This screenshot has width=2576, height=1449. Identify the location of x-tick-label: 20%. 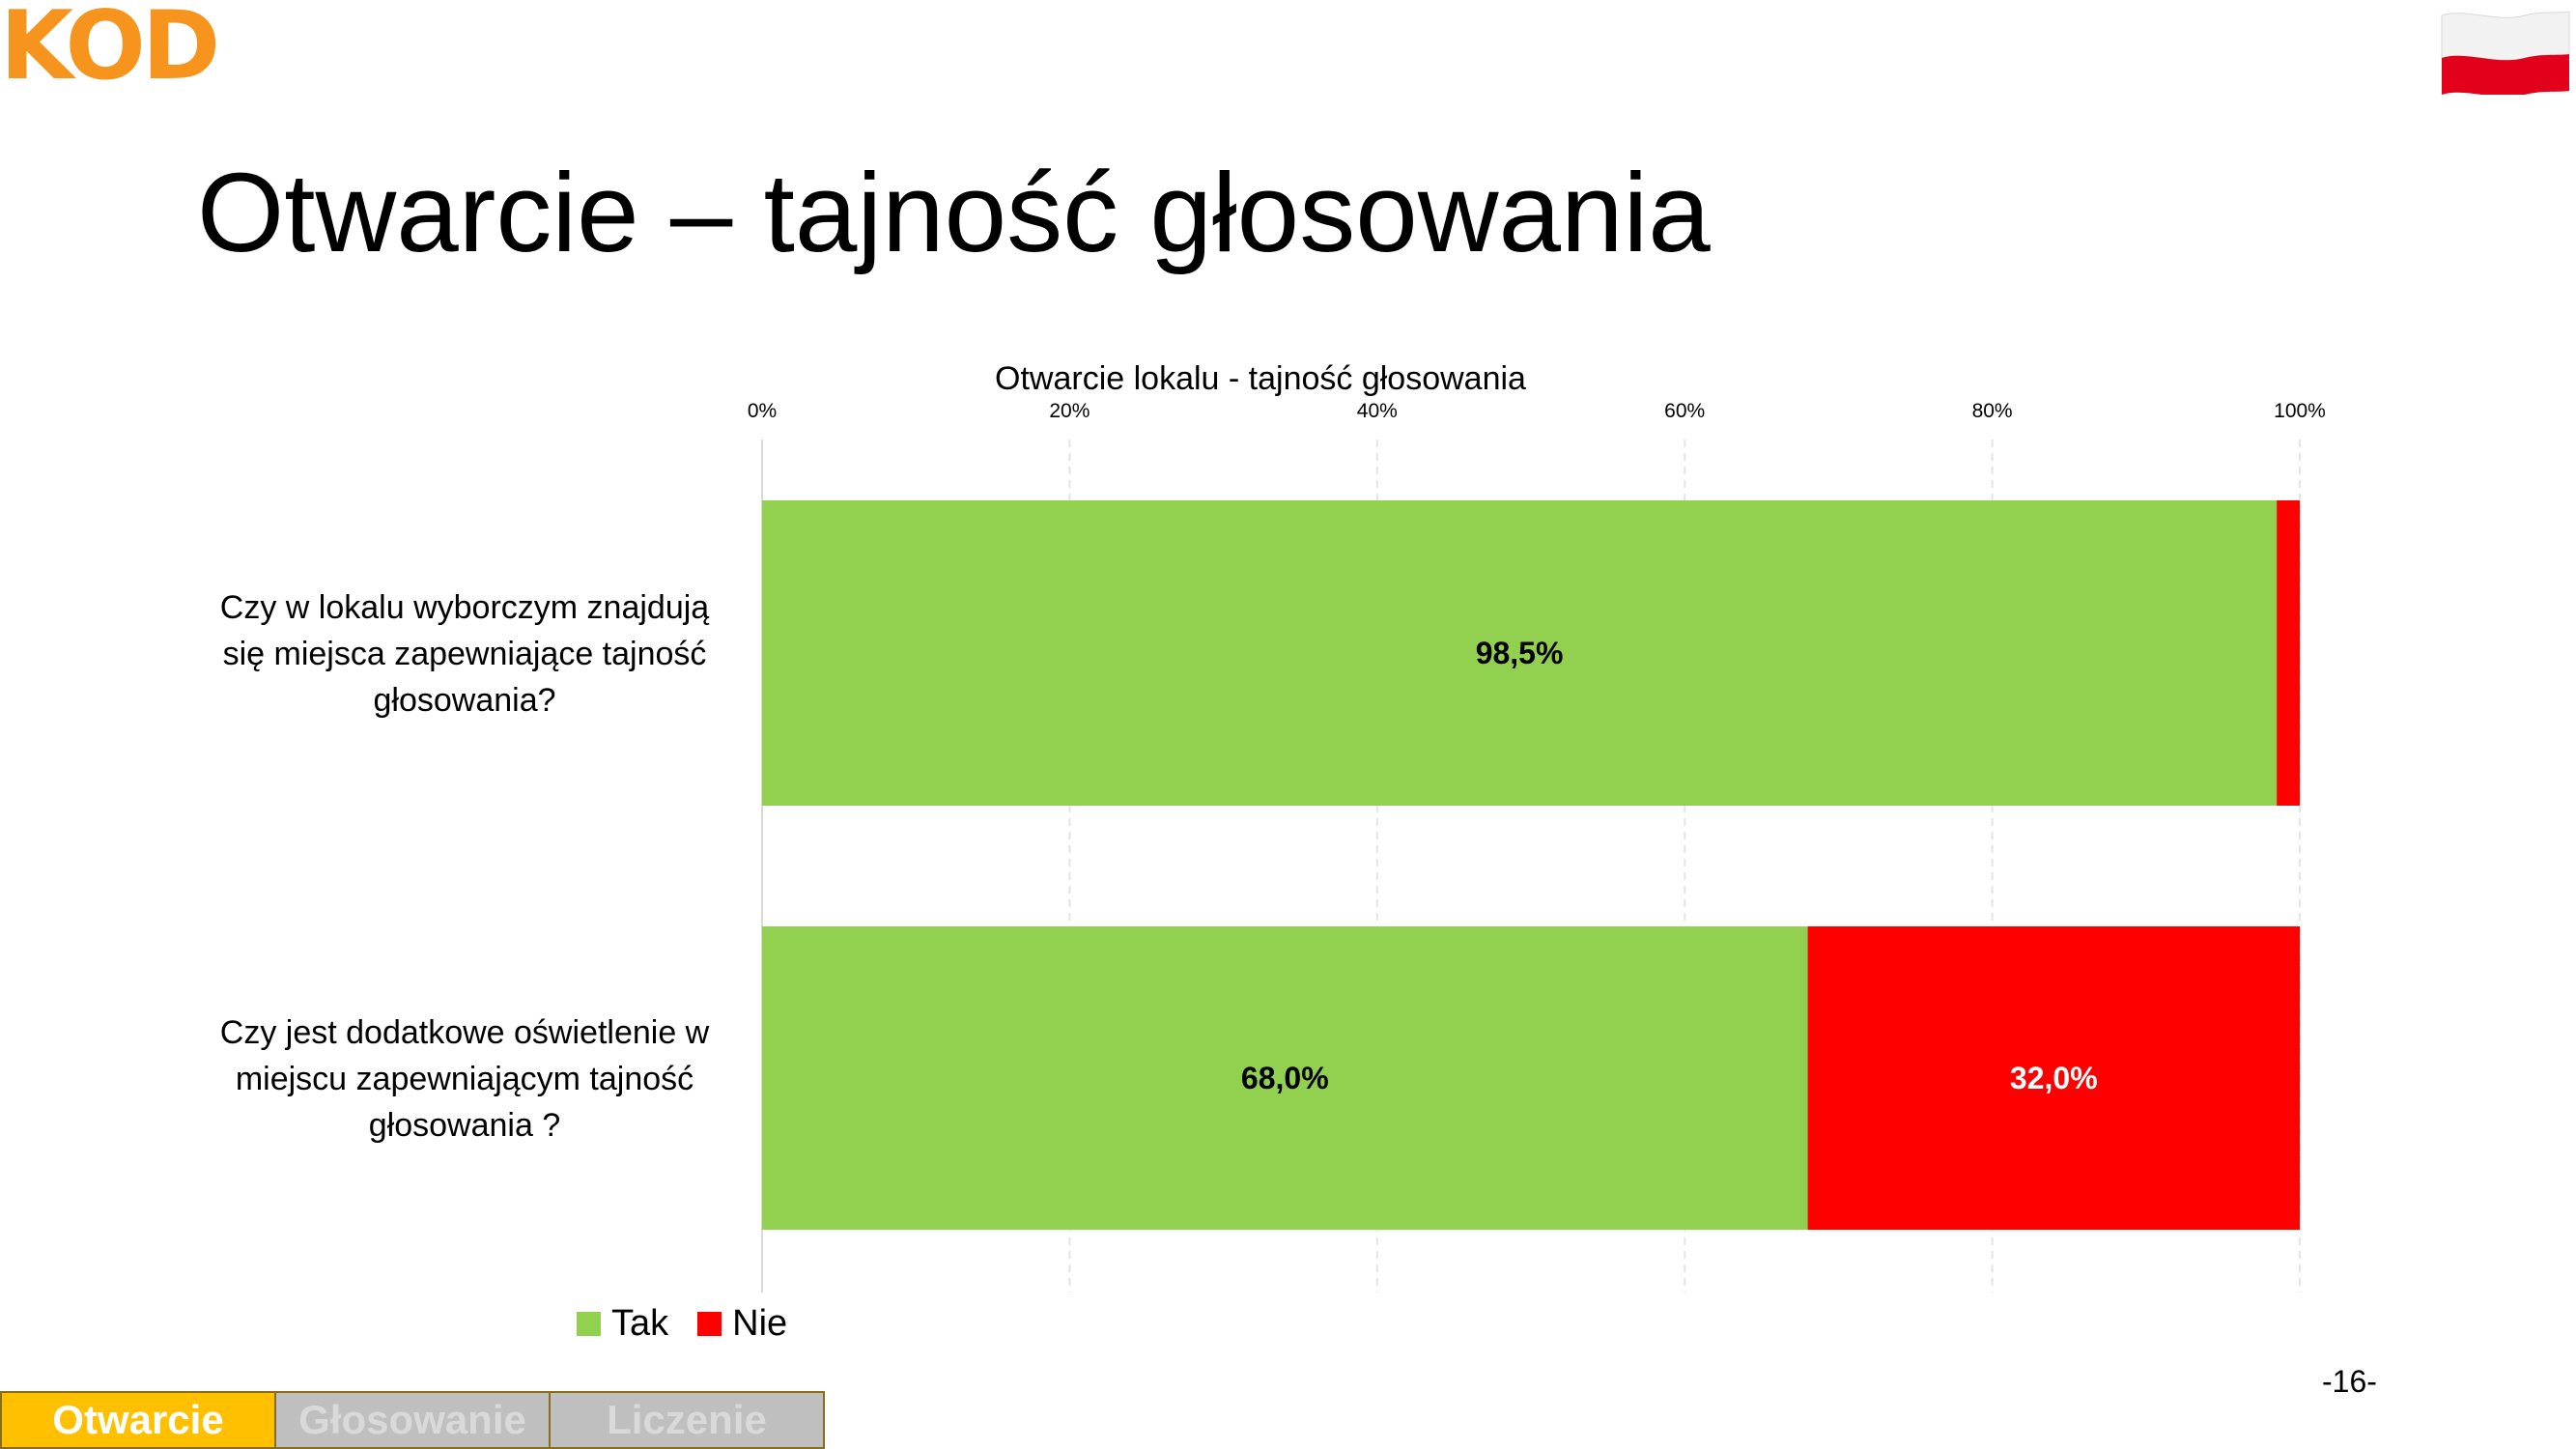
(1069, 411).